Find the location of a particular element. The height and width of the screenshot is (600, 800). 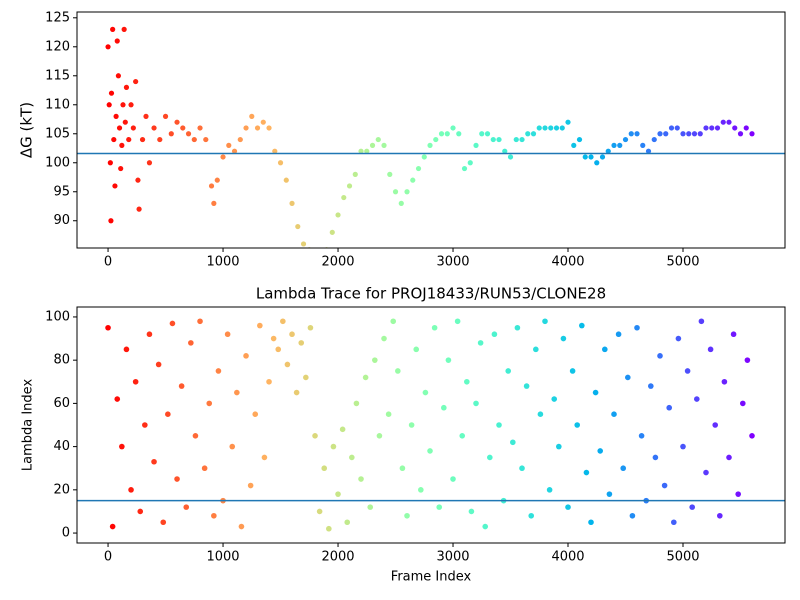

y-tick-label: 105 is located at coordinates (57, 133).